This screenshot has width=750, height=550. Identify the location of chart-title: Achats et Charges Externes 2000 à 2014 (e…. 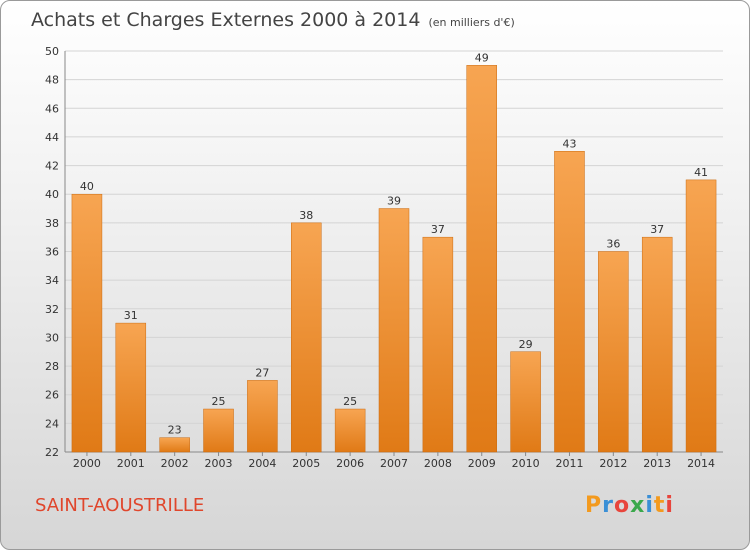
(273, 20).